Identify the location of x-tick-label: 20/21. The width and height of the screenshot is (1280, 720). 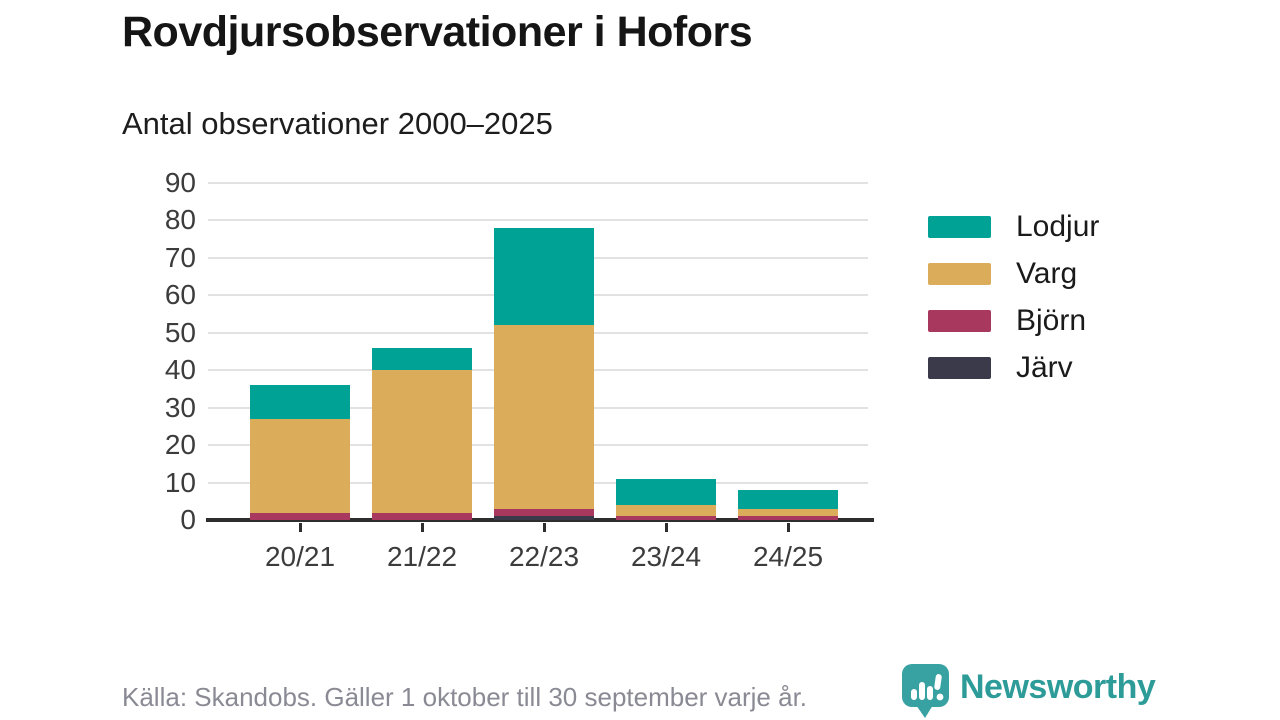
(300, 556).